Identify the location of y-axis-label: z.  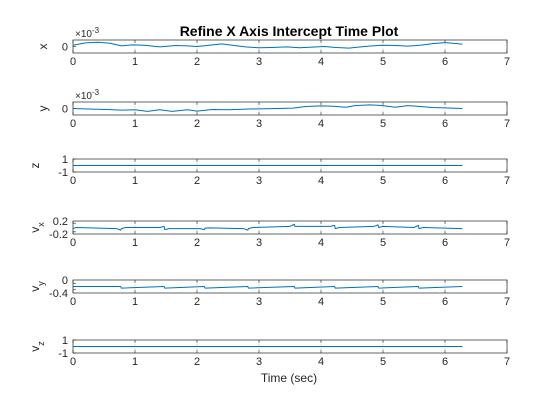
(35, 166).